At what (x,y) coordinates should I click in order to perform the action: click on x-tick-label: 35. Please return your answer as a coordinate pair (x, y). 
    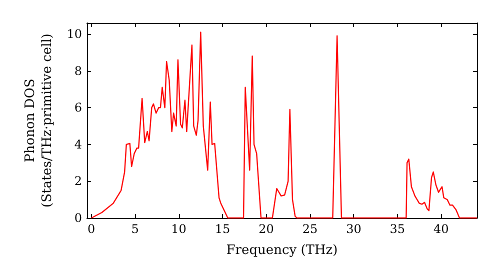
    Looking at the image, I should click on (398, 229).